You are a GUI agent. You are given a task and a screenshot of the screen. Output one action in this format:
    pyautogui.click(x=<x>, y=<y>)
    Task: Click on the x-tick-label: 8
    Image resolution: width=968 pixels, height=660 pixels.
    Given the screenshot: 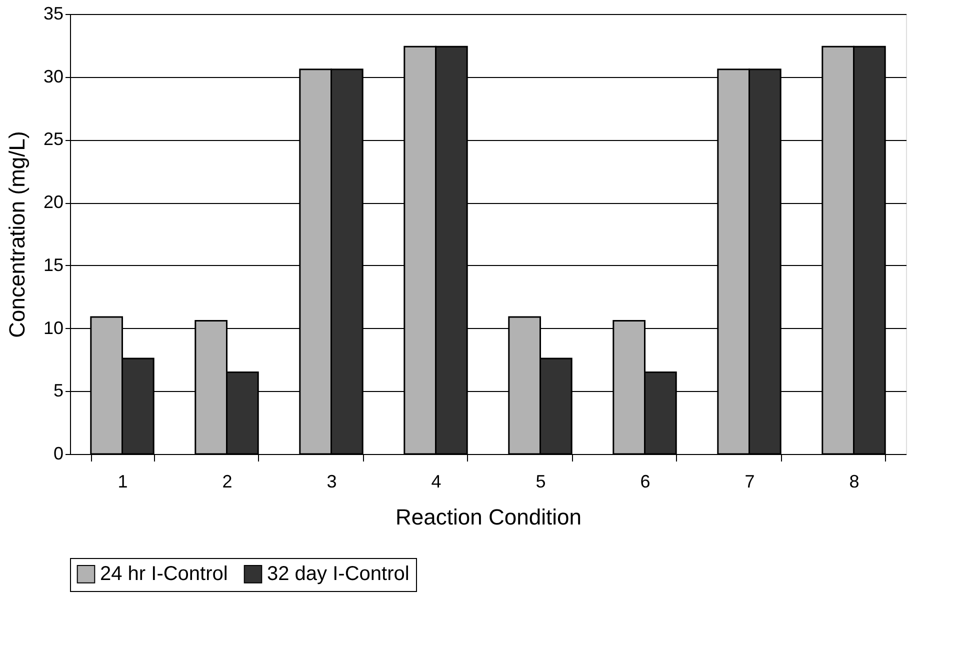 What is the action you would take?
    pyautogui.click(x=854, y=482)
    